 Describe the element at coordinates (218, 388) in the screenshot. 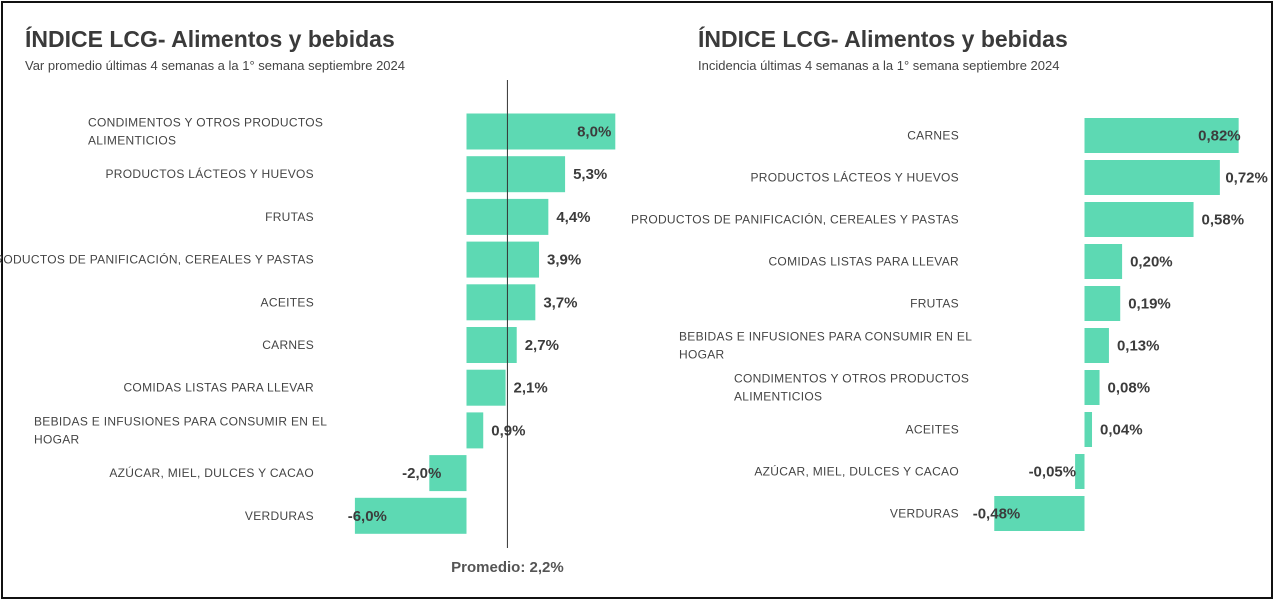

I see `left-category-label: COMIDAS LISTAS PARA LLEVAR` at that location.